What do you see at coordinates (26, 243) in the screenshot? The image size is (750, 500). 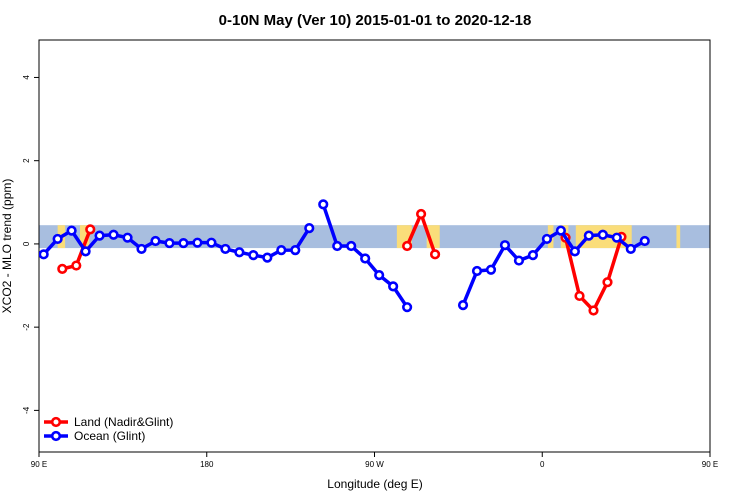 I see `y-tick-label: 0` at bounding box center [26, 243].